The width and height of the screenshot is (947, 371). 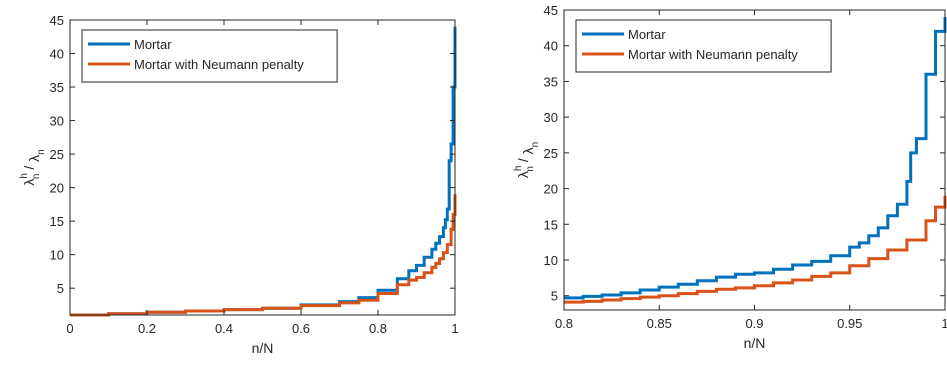 I want to click on x-tick-label: 0.2, so click(x=147, y=328).